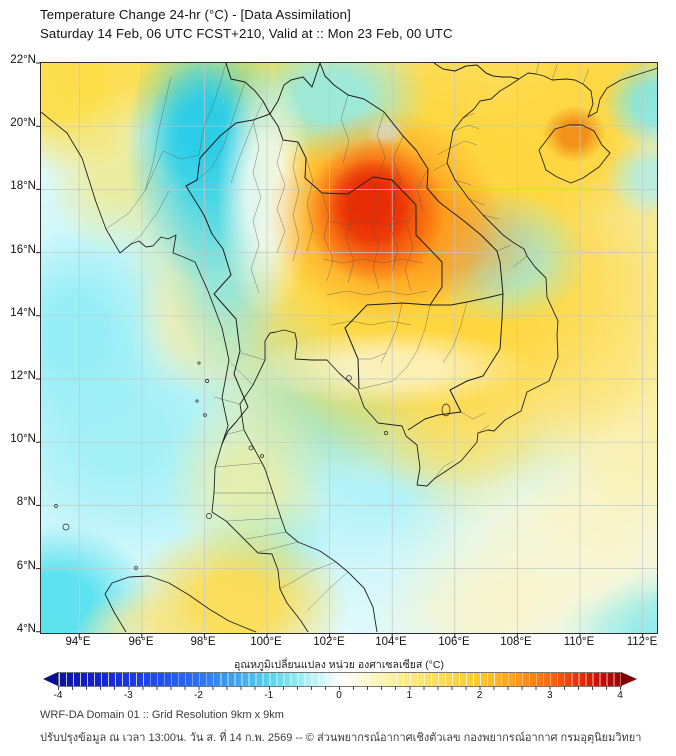 This screenshot has width=676, height=756. What do you see at coordinates (620, 695) in the screenshot?
I see `colorbar-tick-label: 4` at bounding box center [620, 695].